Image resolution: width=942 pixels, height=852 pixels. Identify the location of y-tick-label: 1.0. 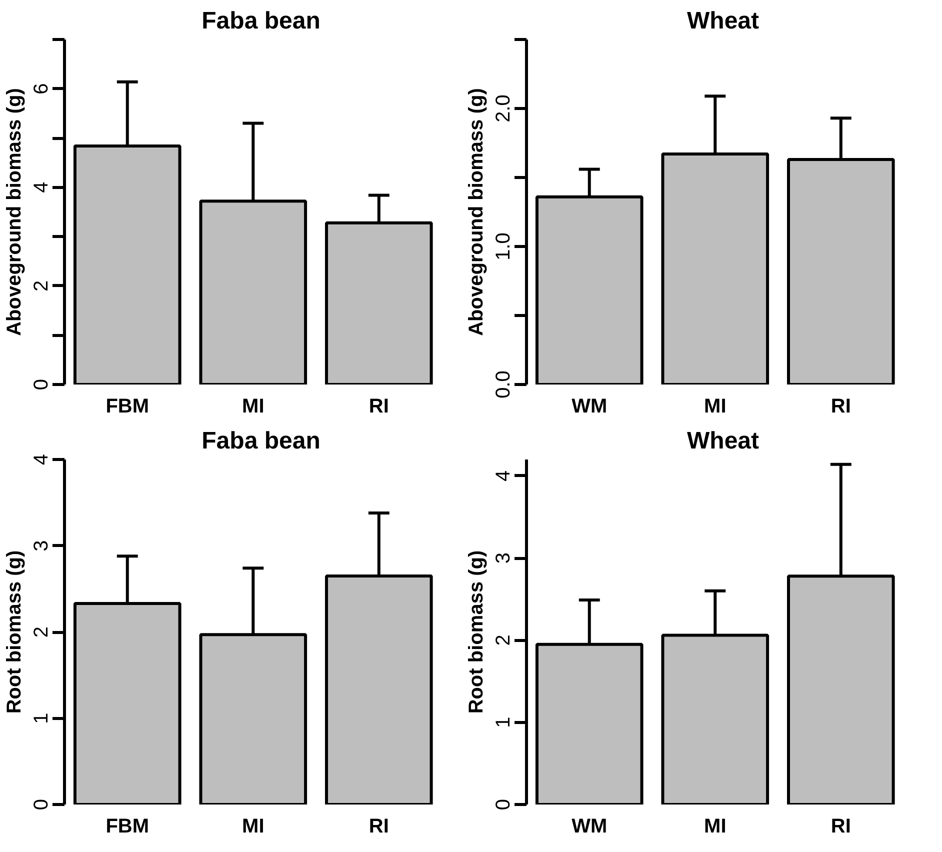
(503, 246).